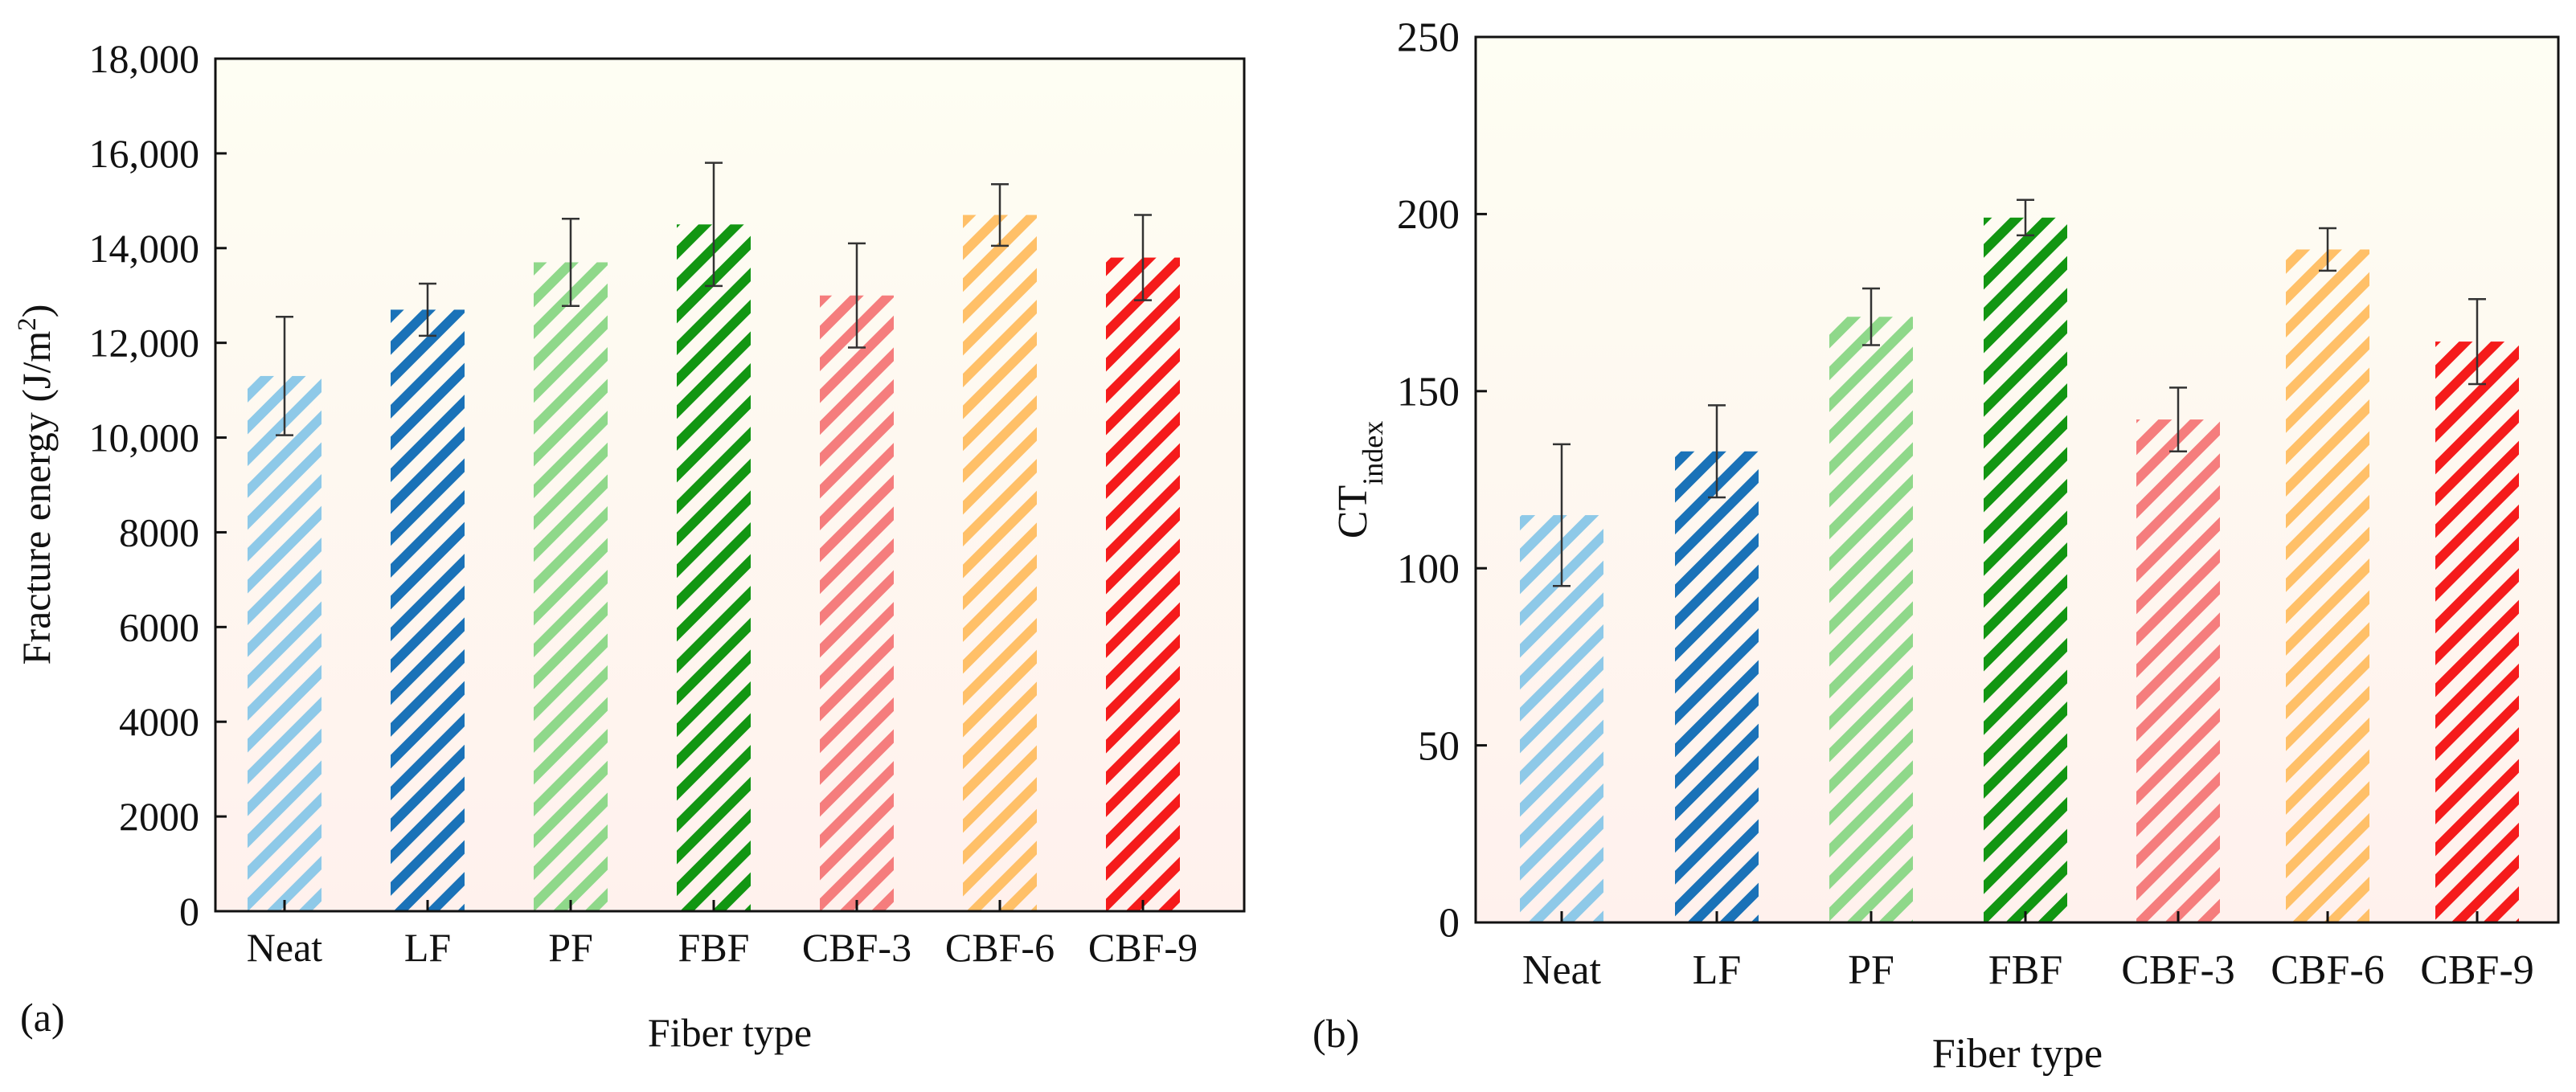 This screenshot has height=1092, width=2576. What do you see at coordinates (1717, 686) in the screenshot?
I see `bar-b-lf` at bounding box center [1717, 686].